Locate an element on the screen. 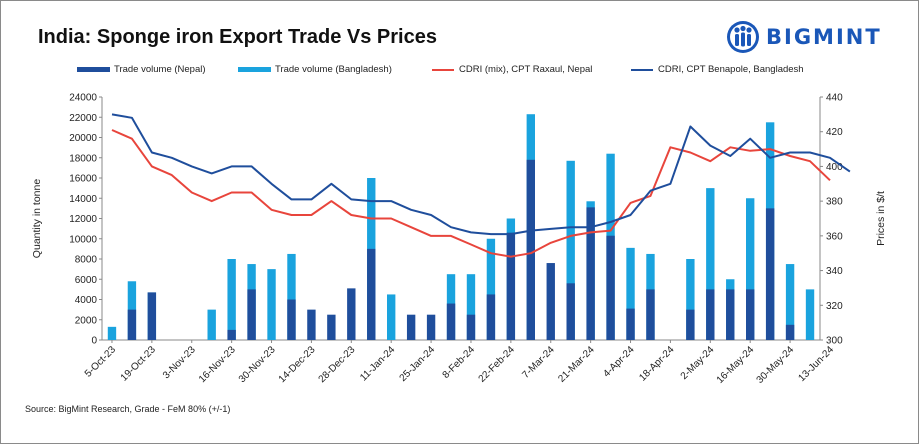 The height and width of the screenshot is (444, 919). y2-tick-label: 360 is located at coordinates (834, 236).